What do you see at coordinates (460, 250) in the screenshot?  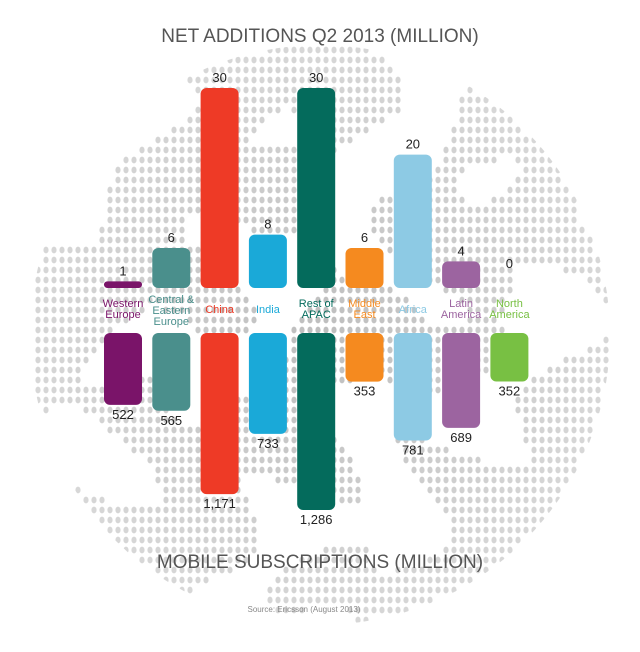 I see `net-additions-label-latin-america: 4` at bounding box center [460, 250].